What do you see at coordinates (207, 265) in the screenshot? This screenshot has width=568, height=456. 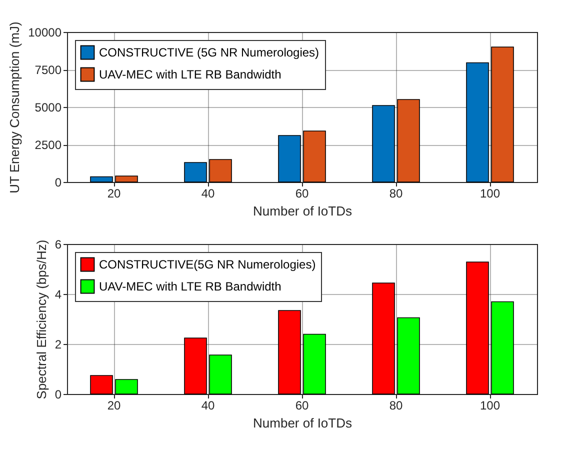 I see `legend-label: CONSTRUCTIVE(5G NR Numerologies)` at bounding box center [207, 265].